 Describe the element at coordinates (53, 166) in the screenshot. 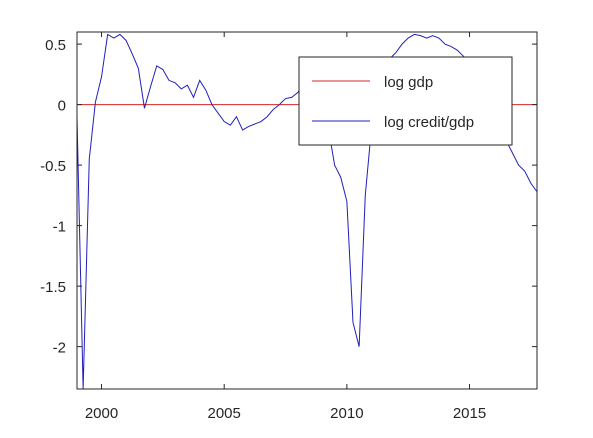

I see `y-tick-label: -0.5` at that location.